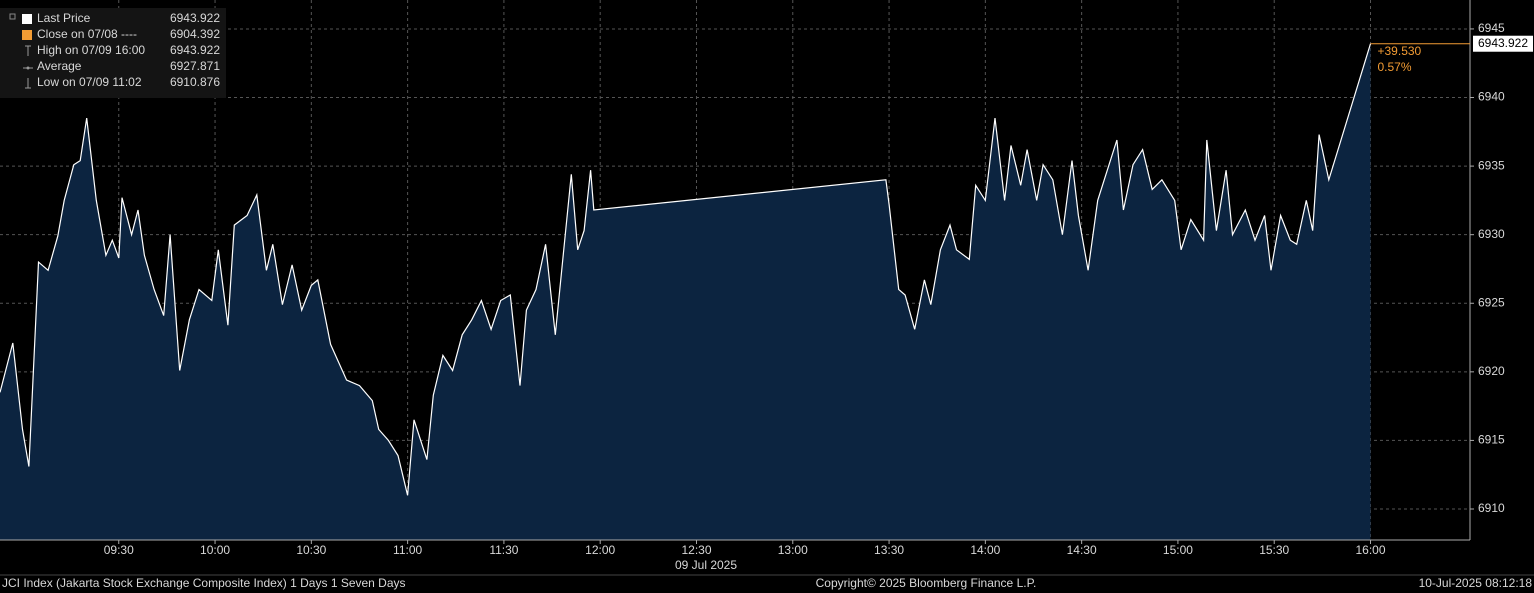  Describe the element at coordinates (119, 550) in the screenshot. I see `x-tick-label: 09:30` at that location.